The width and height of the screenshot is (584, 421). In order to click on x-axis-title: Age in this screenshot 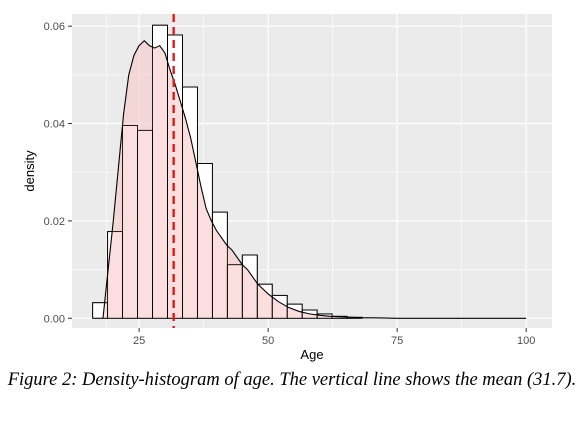, I will do `click(311, 354)`.